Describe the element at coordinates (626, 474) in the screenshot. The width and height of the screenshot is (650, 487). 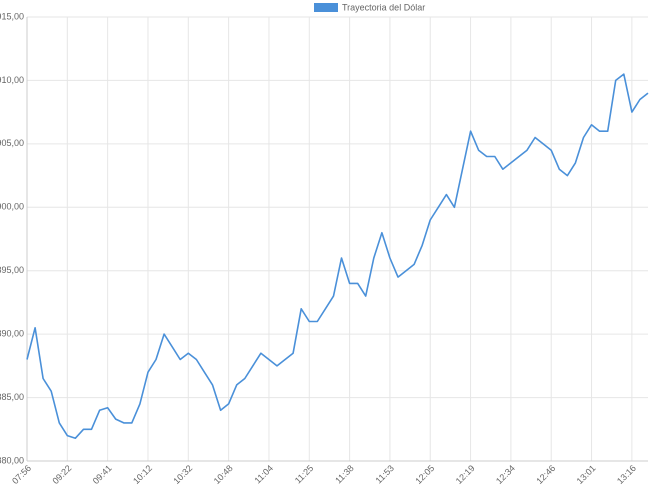
I see `x-tick-label: 13:16` at that location.